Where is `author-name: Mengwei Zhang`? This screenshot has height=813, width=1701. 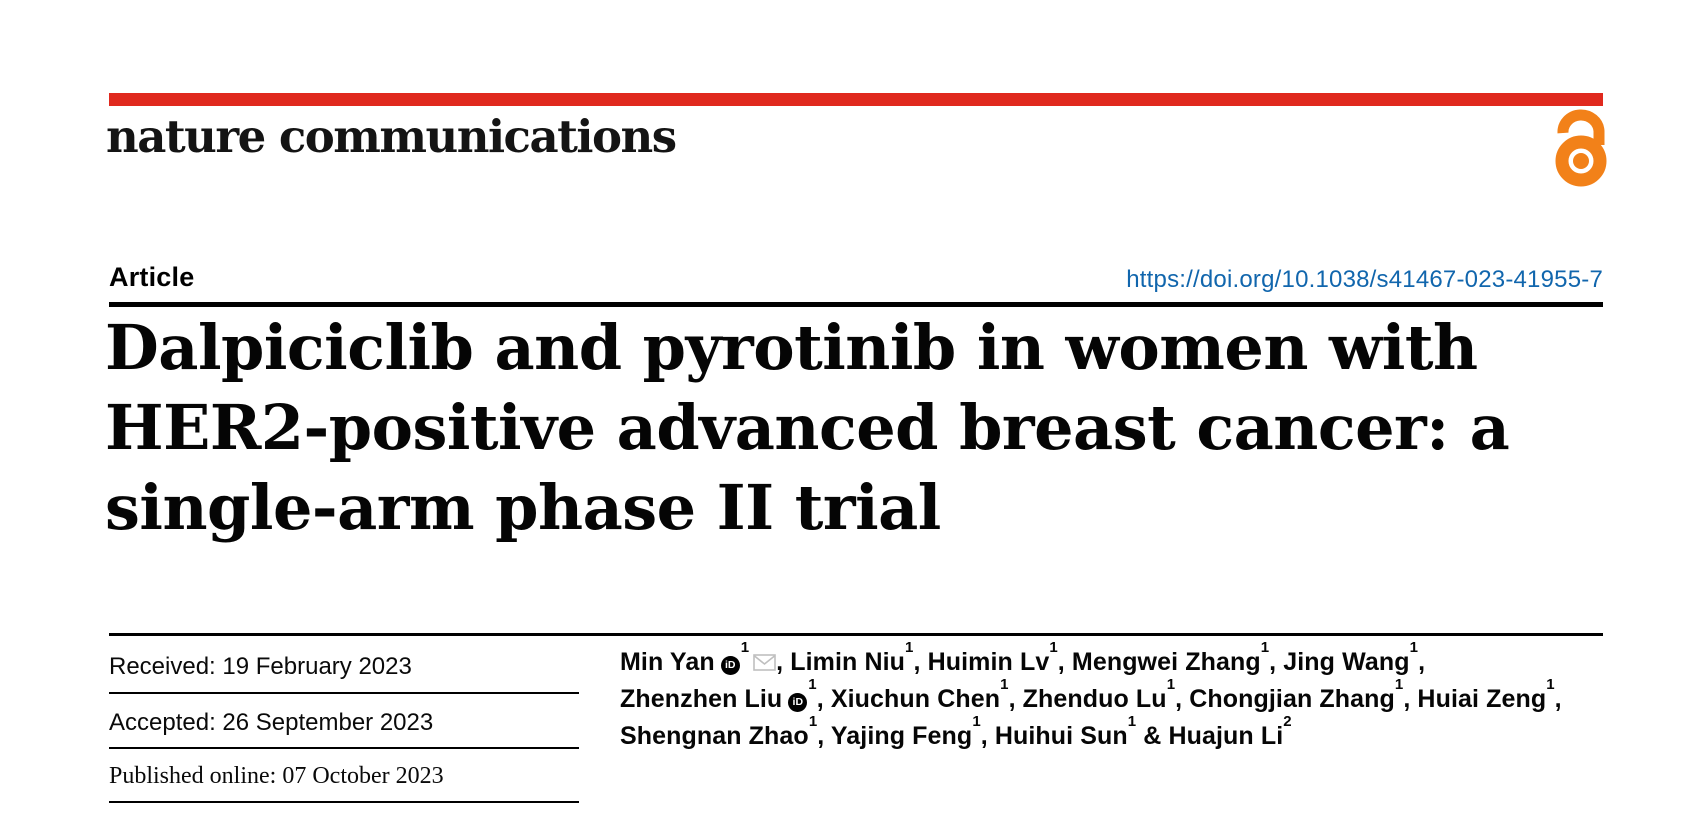
author-name: Mengwei Zhang is located at coordinates (1166, 662).